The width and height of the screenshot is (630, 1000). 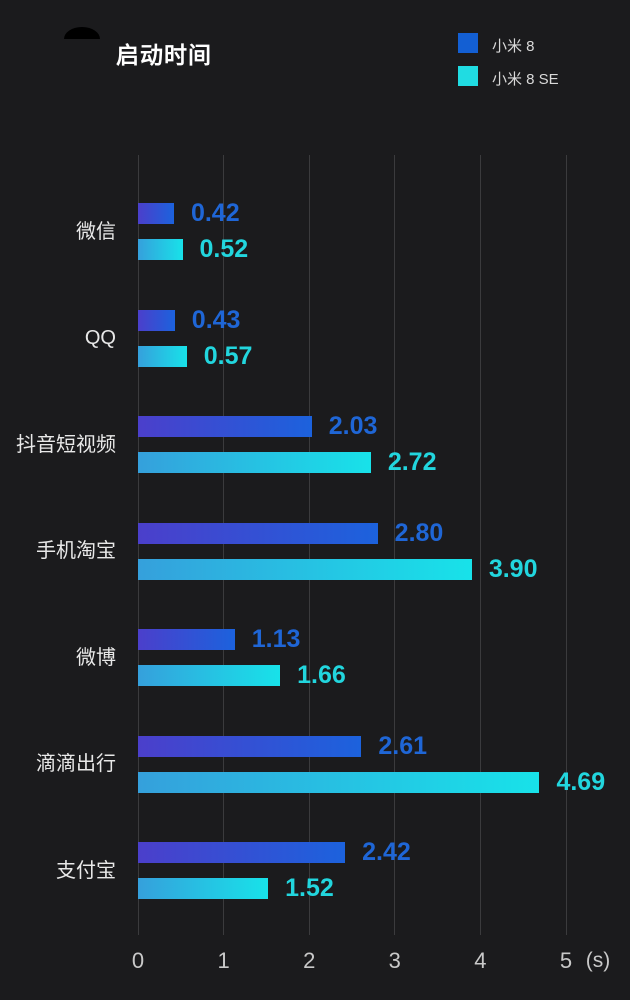 What do you see at coordinates (209, 675) in the screenshot?
I see `bar-小米 8 SE-微博` at bounding box center [209, 675].